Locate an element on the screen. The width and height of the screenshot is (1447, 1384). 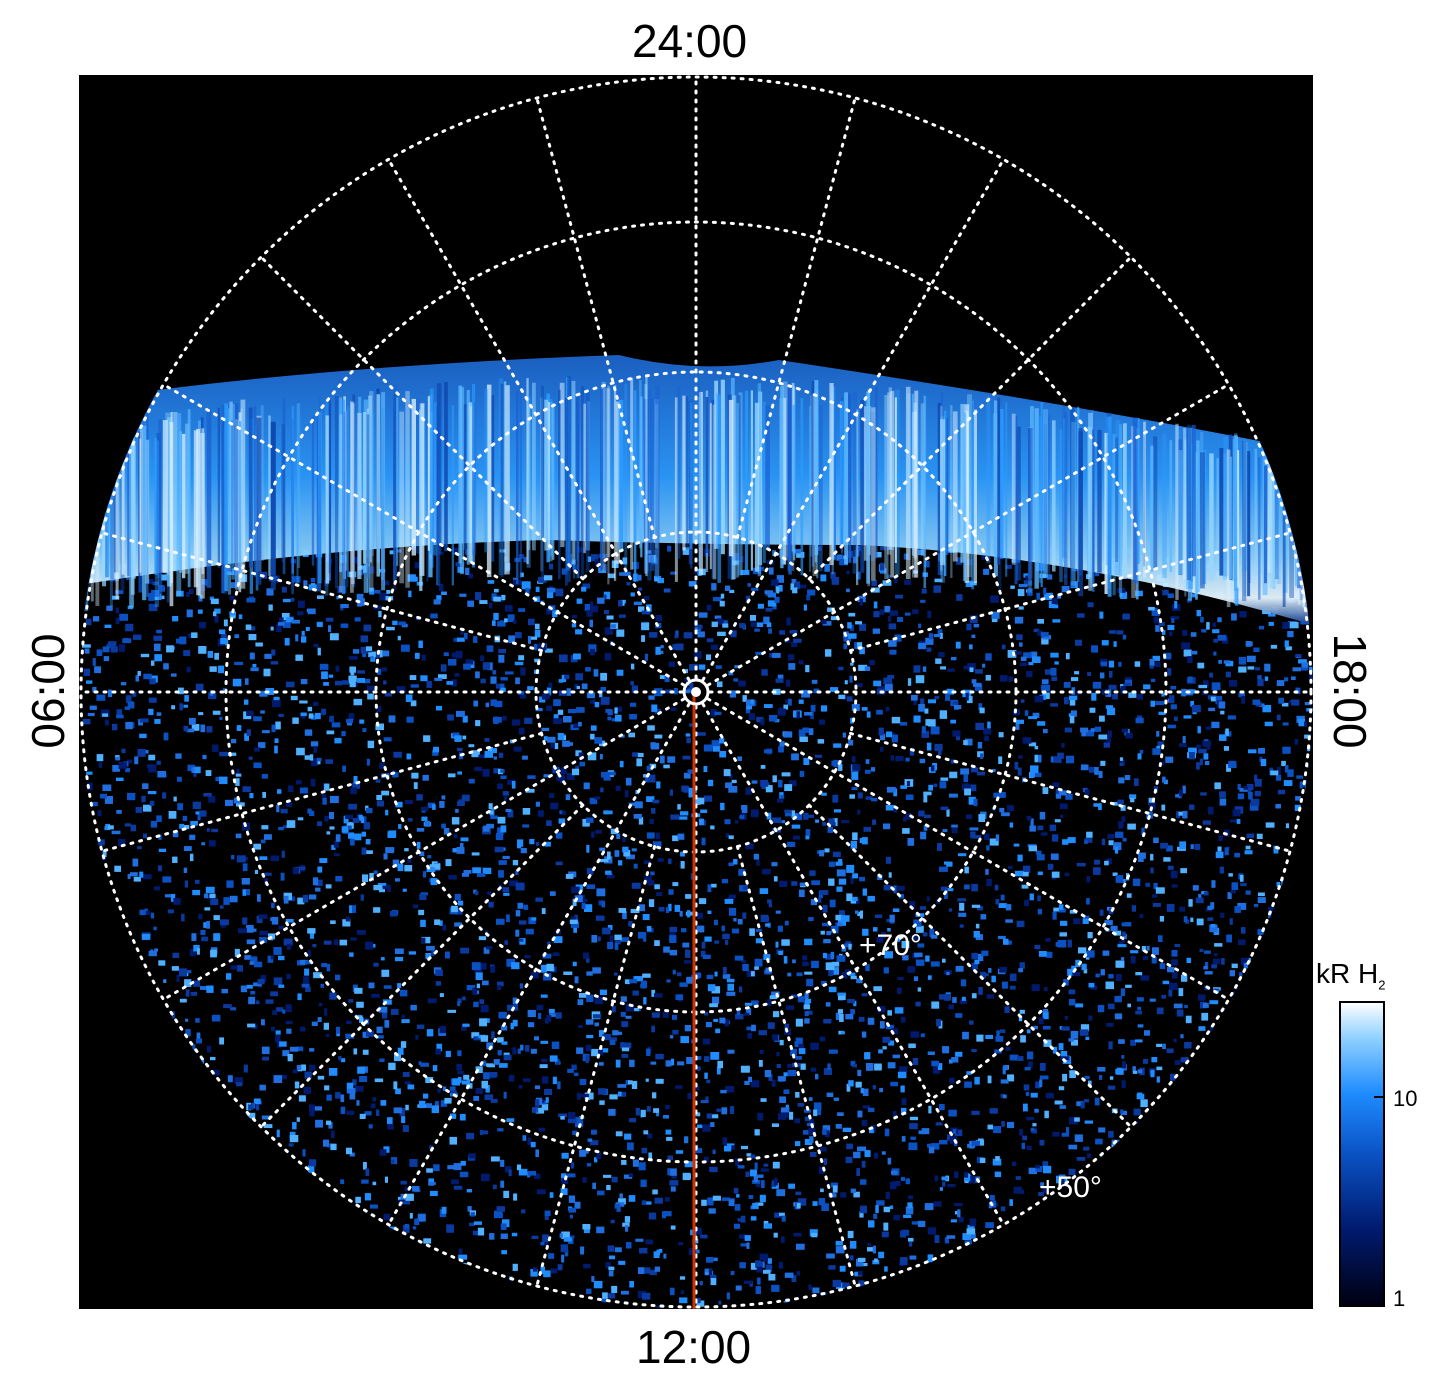
meridian-line is located at coordinates (422, 966).